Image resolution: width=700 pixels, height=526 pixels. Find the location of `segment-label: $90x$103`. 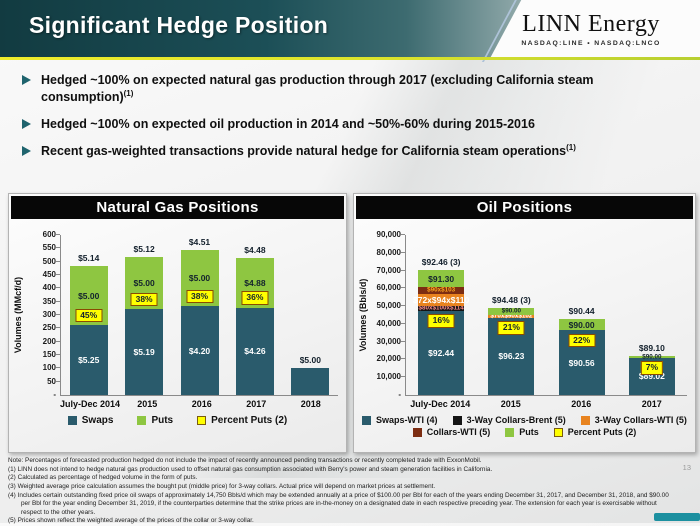

segment-label: $90x$103 is located at coordinates (441, 290).